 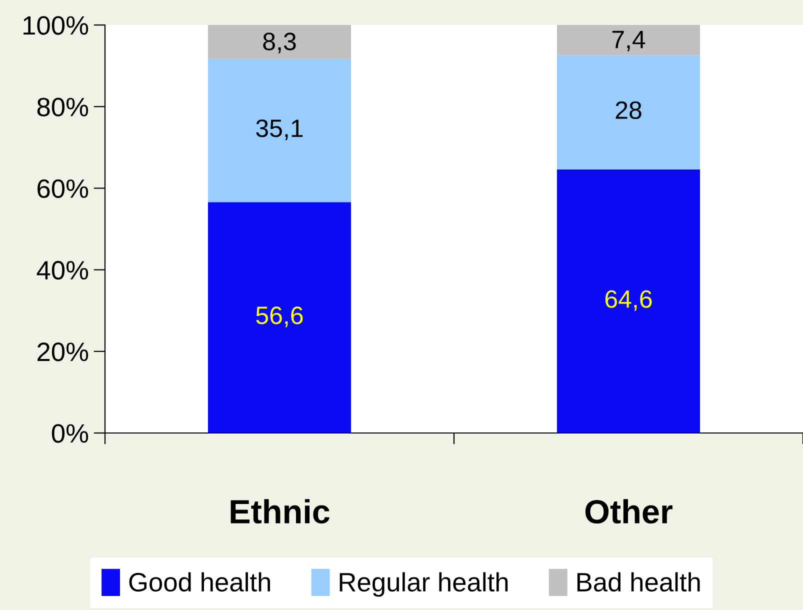 I want to click on legend-label: Regular health, so click(x=424, y=584).